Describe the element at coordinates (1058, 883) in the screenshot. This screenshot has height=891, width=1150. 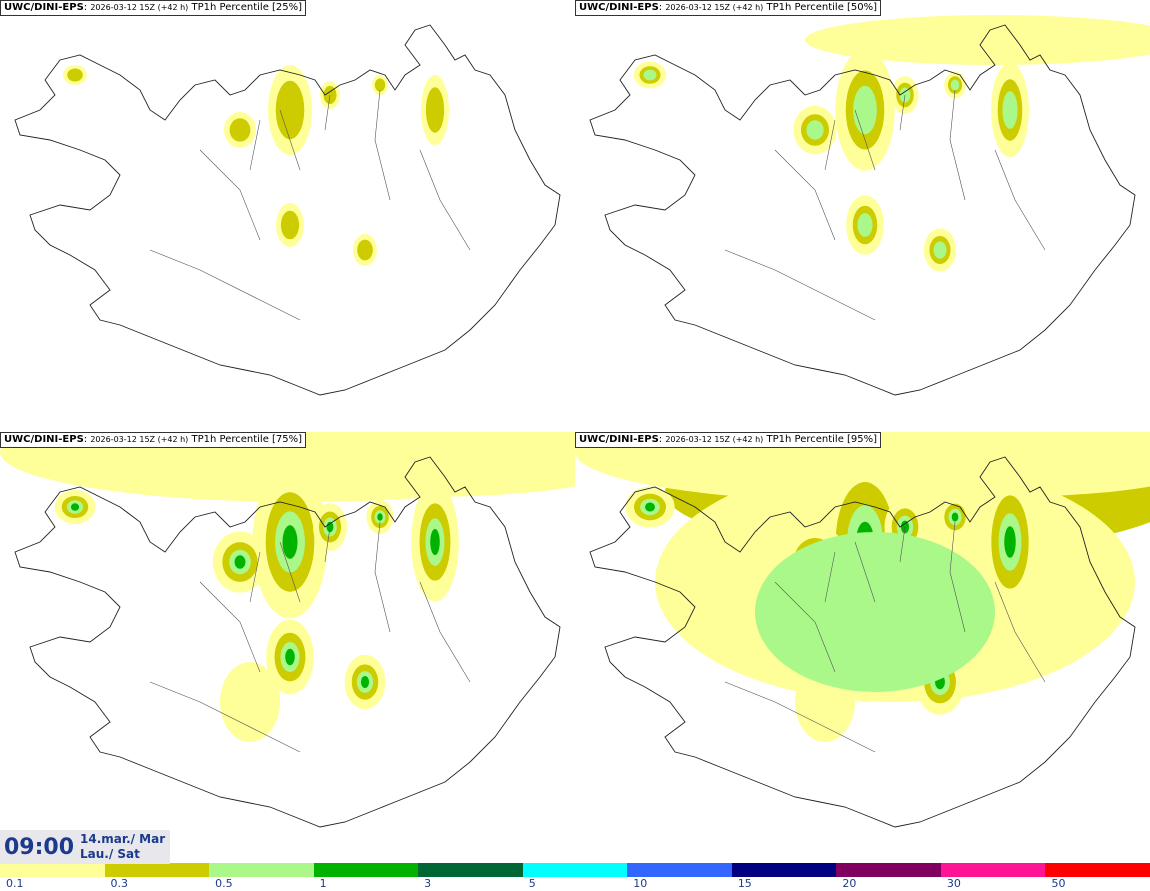
I see `colorbar-tick-label: 50` at that location.